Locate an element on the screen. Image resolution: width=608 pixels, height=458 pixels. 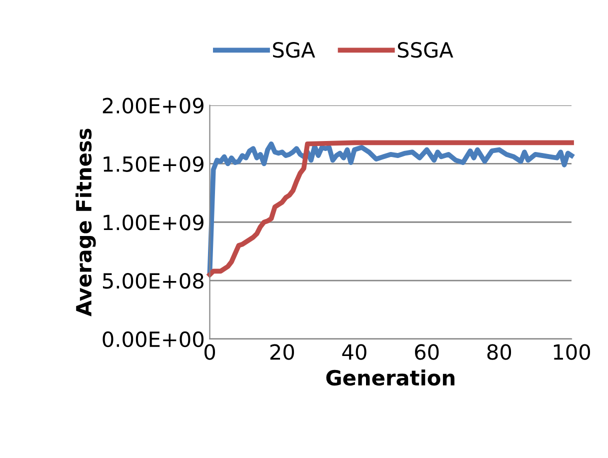
x-tick-label: 80 is located at coordinates (499, 352).